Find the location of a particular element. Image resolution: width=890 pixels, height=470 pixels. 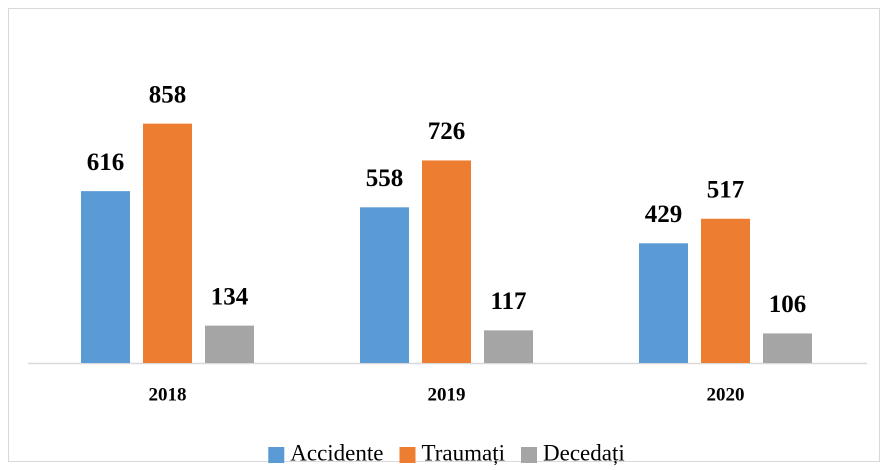

value-label: 726 is located at coordinates (447, 131).